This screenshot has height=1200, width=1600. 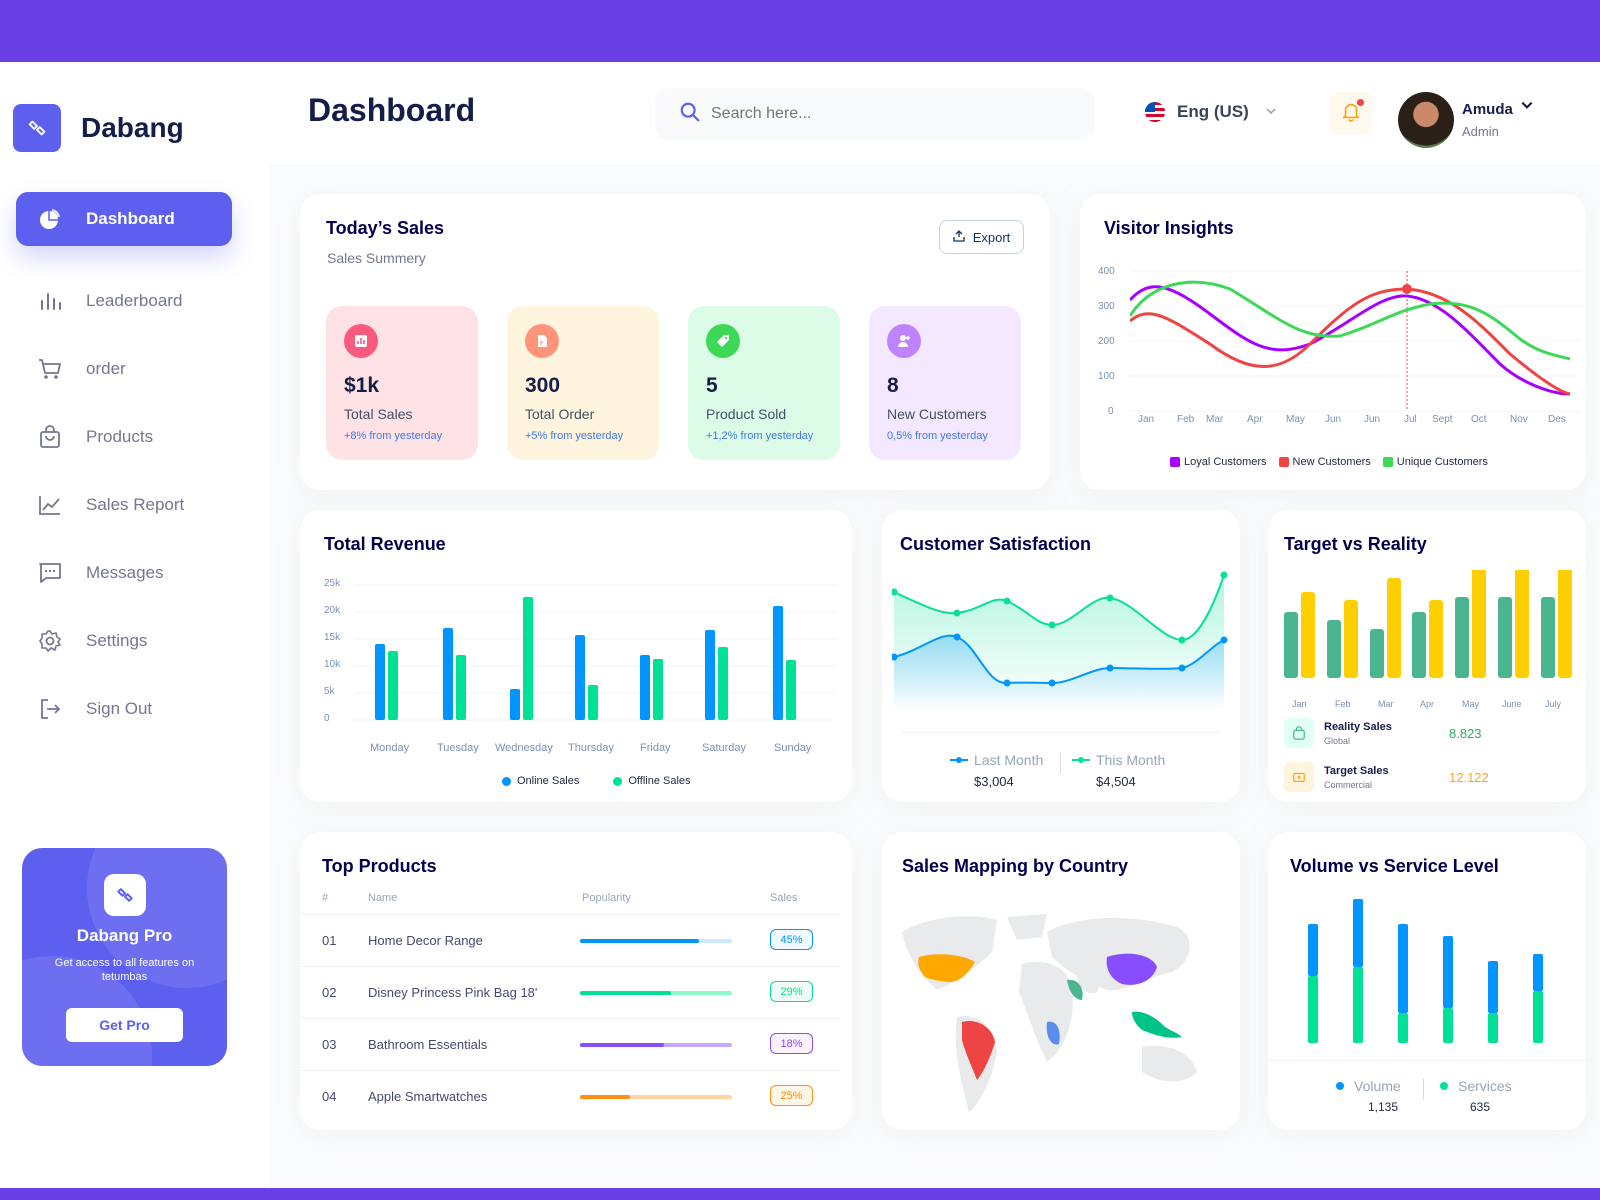 I want to click on stat-change: +8% from yesterday, so click(x=393, y=436).